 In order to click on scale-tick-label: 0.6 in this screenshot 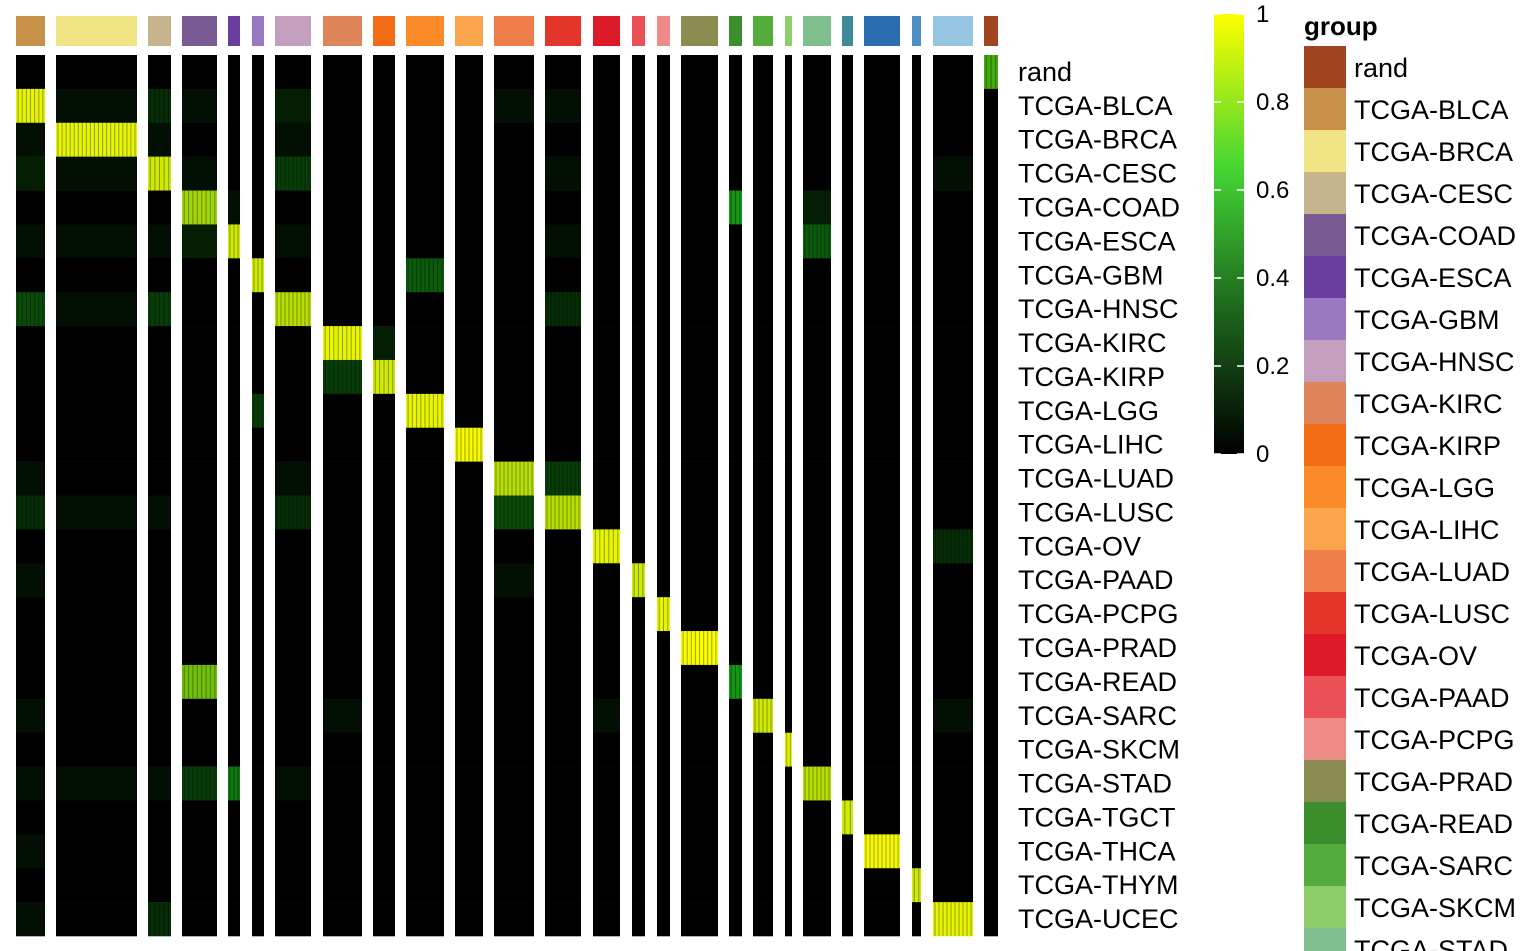, I will do `click(1272, 190)`.